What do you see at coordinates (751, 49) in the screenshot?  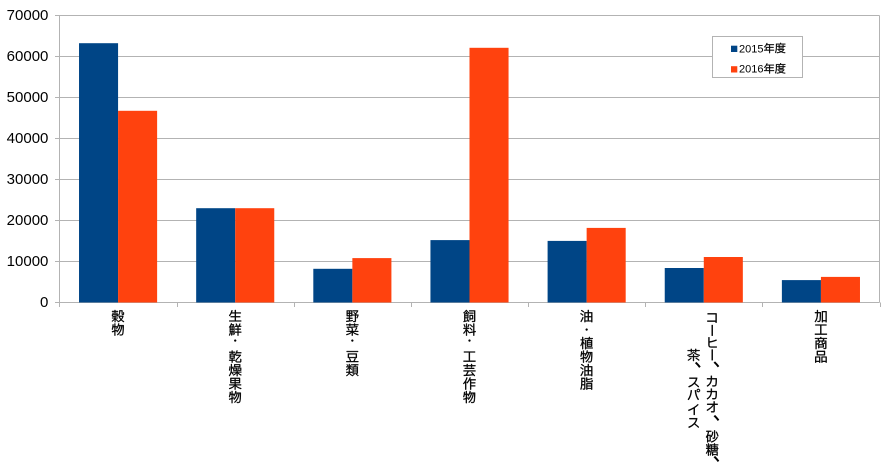 I see `svg-text: 2015` at bounding box center [751, 49].